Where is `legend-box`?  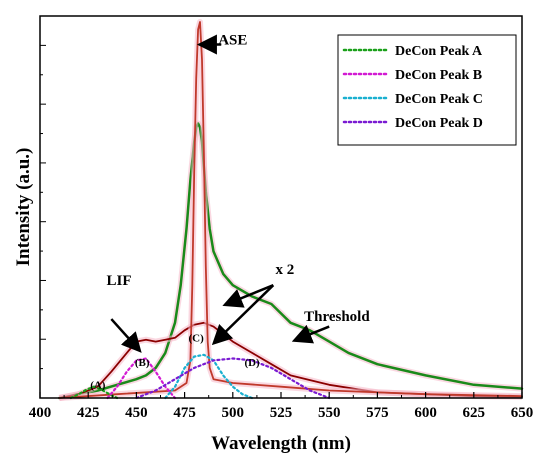 legend-box is located at coordinates (427, 90).